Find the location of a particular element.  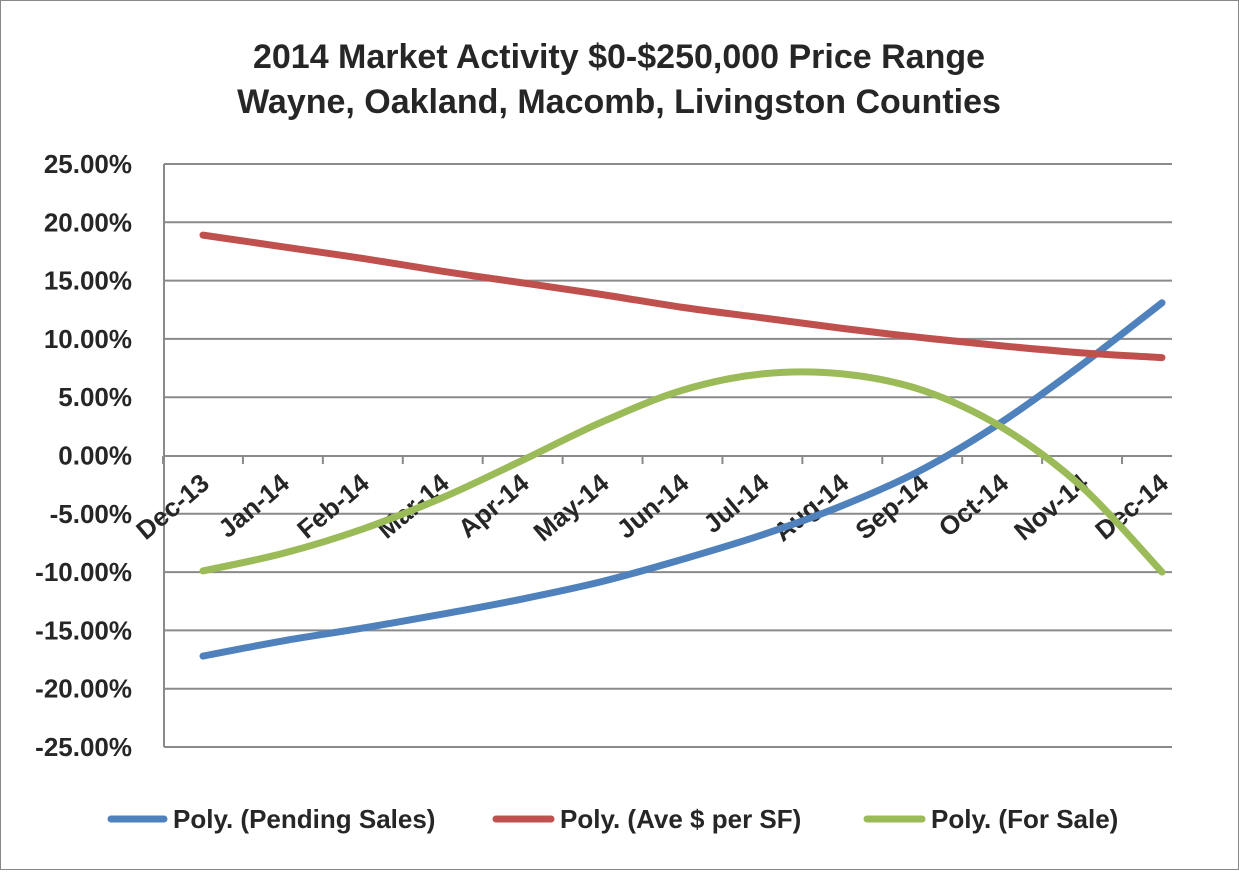

legend-label-2: Poly. (For Sale) is located at coordinates (1024, 819).